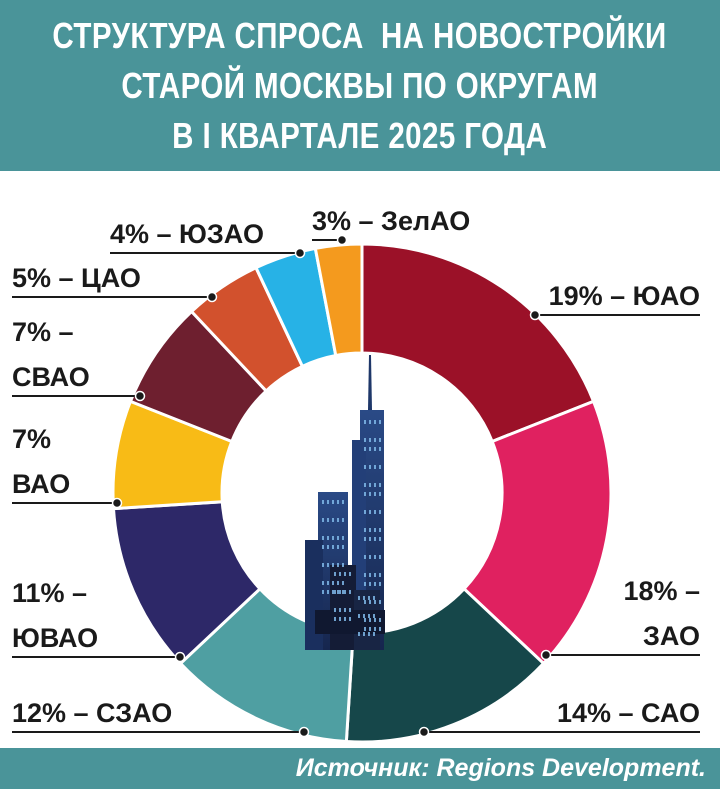  I want to click on footer-bar: Источник: Regions Development., so click(360, 768).